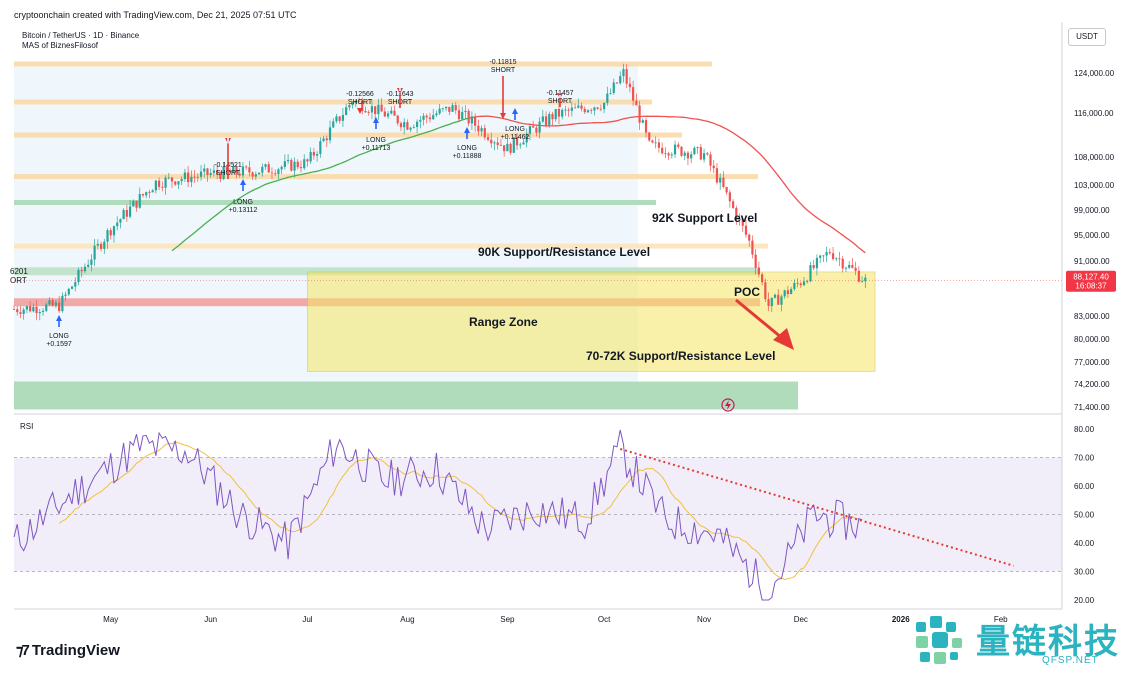  I want to click on signal-short: -0.11457SHORT, so click(560, 98).